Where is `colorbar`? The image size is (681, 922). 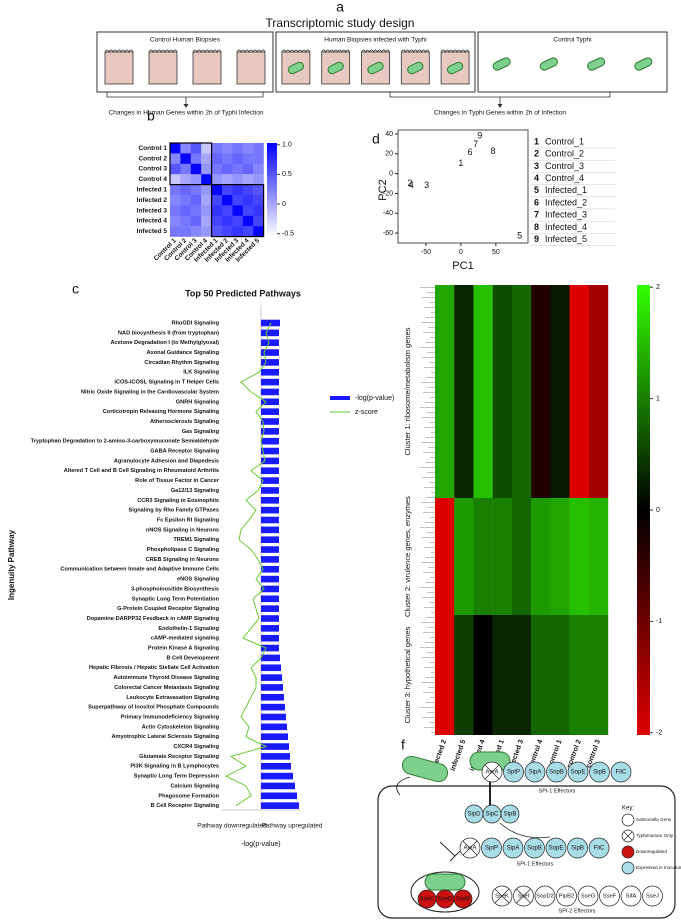
colorbar is located at coordinates (643, 510).